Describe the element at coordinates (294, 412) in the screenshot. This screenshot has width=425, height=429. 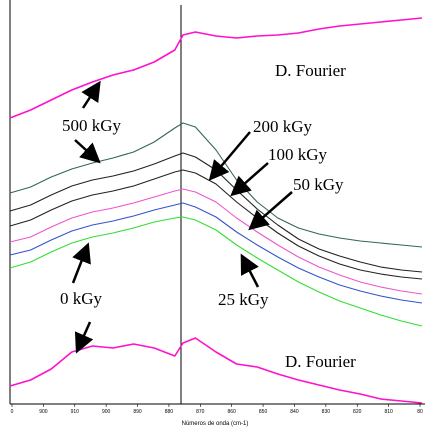
I see `x-tick-label: 840` at that location.